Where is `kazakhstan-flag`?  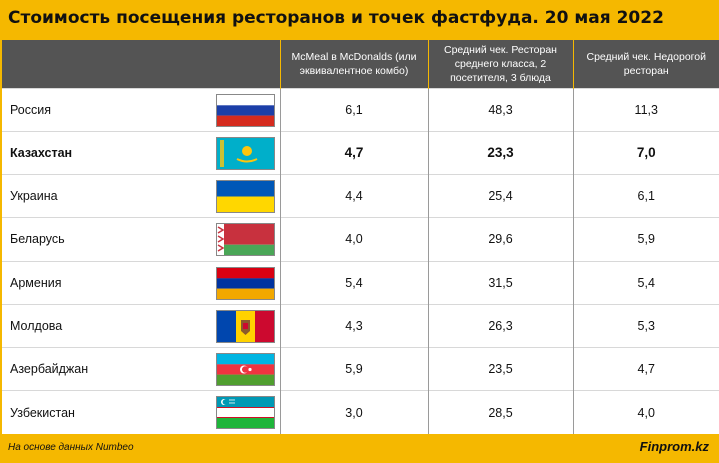
kazakhstan-flag is located at coordinates (245, 153).